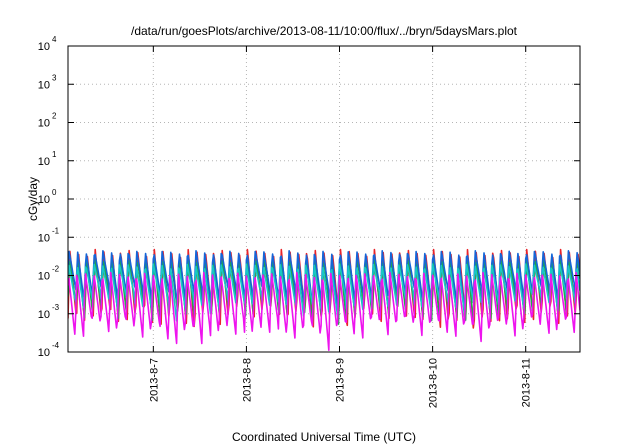 This screenshot has height=448, width=640. I want to click on x-tick-label: 2013-8-7, so click(154, 380).